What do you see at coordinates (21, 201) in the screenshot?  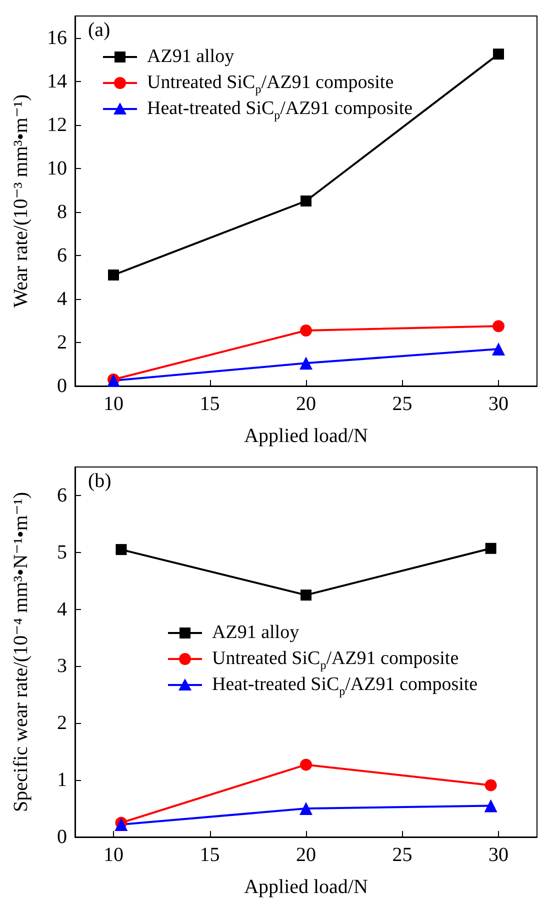 I see `y-axis-title: Wear rate/(10⁻³ mm³•m⁻¹)` at bounding box center [21, 201].